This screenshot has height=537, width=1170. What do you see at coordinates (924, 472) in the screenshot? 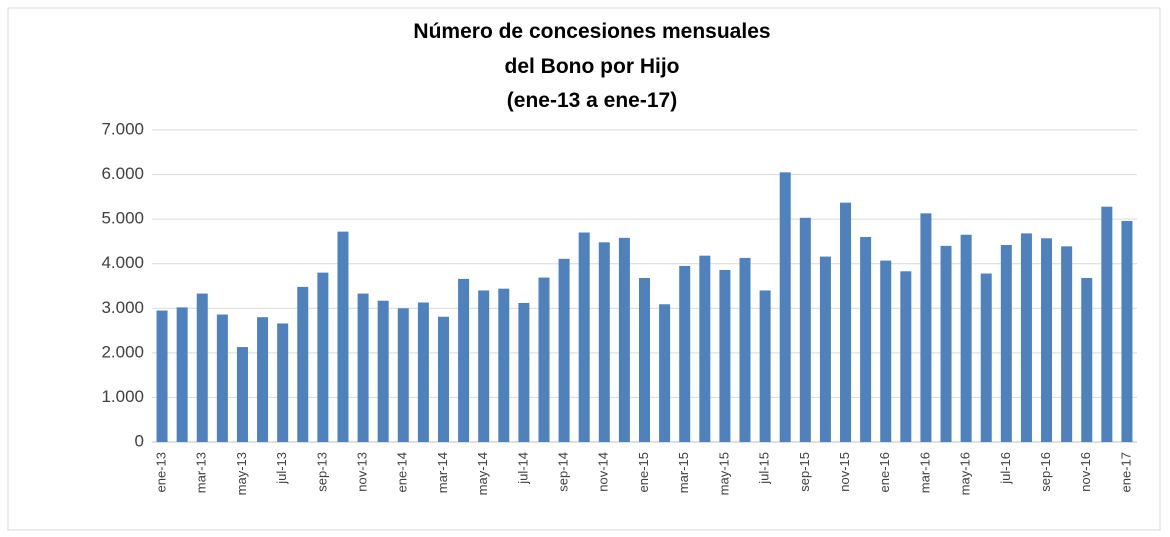
I see `x-tick-label: mar-16` at bounding box center [924, 472].